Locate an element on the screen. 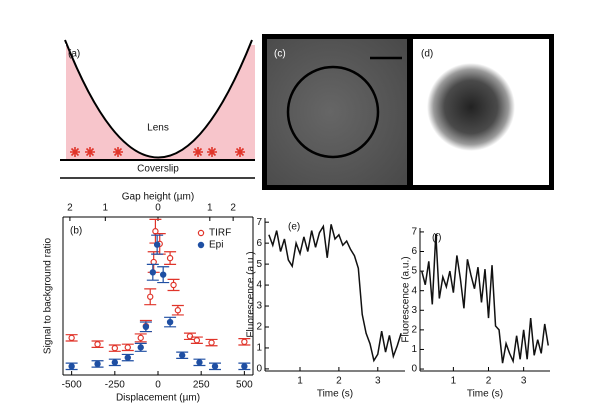  x-tick-label: -500 is located at coordinates (72, 385).